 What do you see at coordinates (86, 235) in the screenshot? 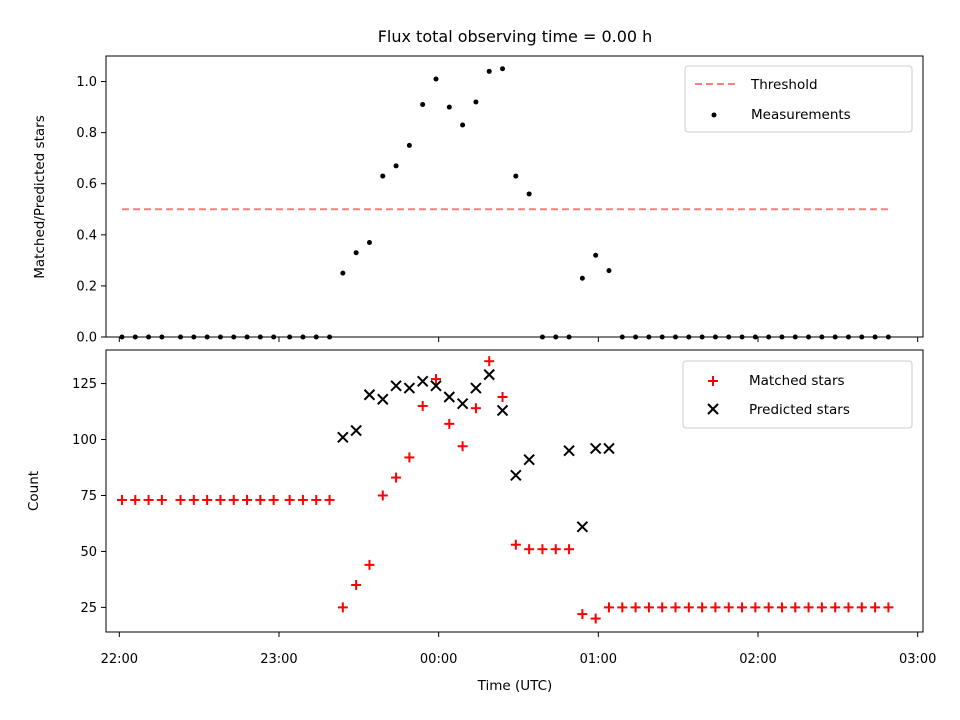
I see `ratio-y-tick-label: 0.4` at bounding box center [86, 235].